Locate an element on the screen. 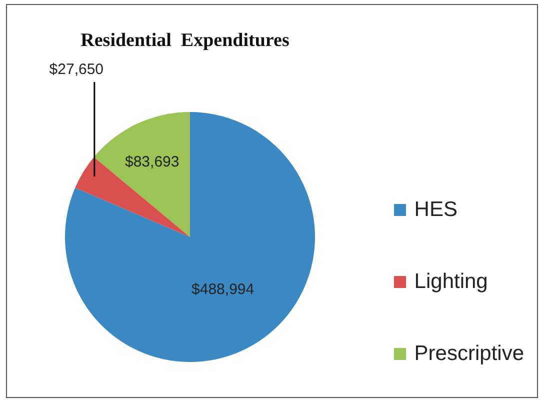 This screenshot has width=546, height=406. data-label: $488,994 is located at coordinates (223, 289).